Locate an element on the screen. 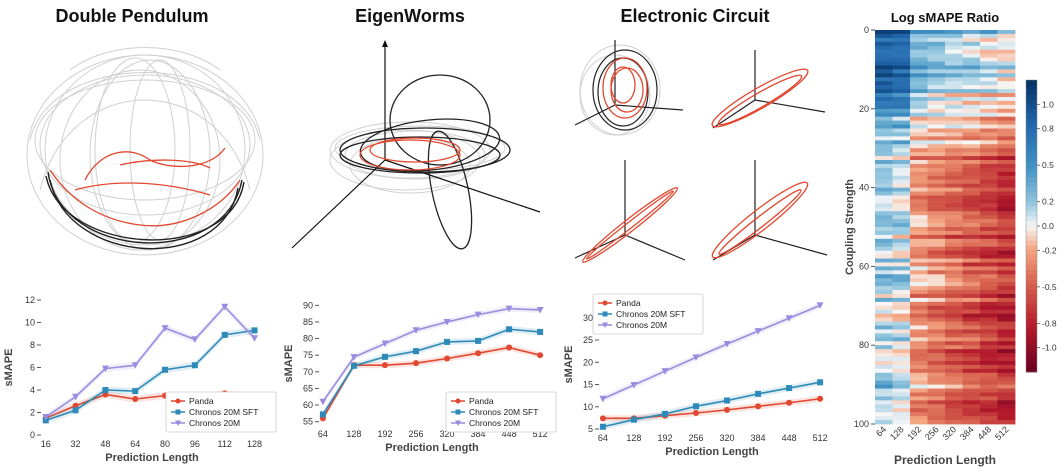 This screenshot has height=467, width=1064. x-tick-label: 256 is located at coordinates (932, 433).